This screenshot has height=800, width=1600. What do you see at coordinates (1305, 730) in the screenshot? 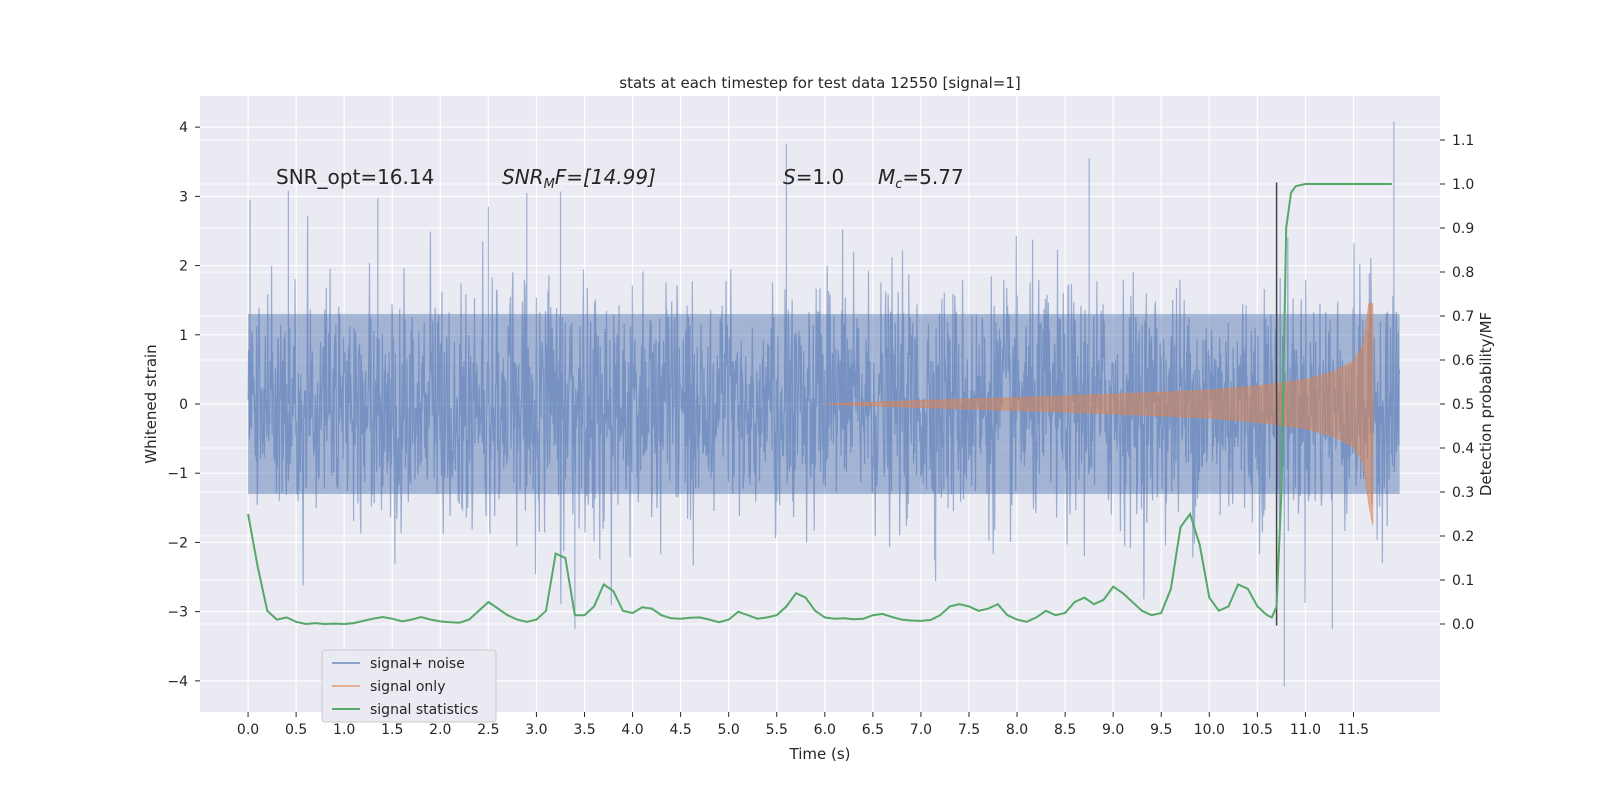
I see `x-tick-label-22: 11.0` at bounding box center [1305, 730].